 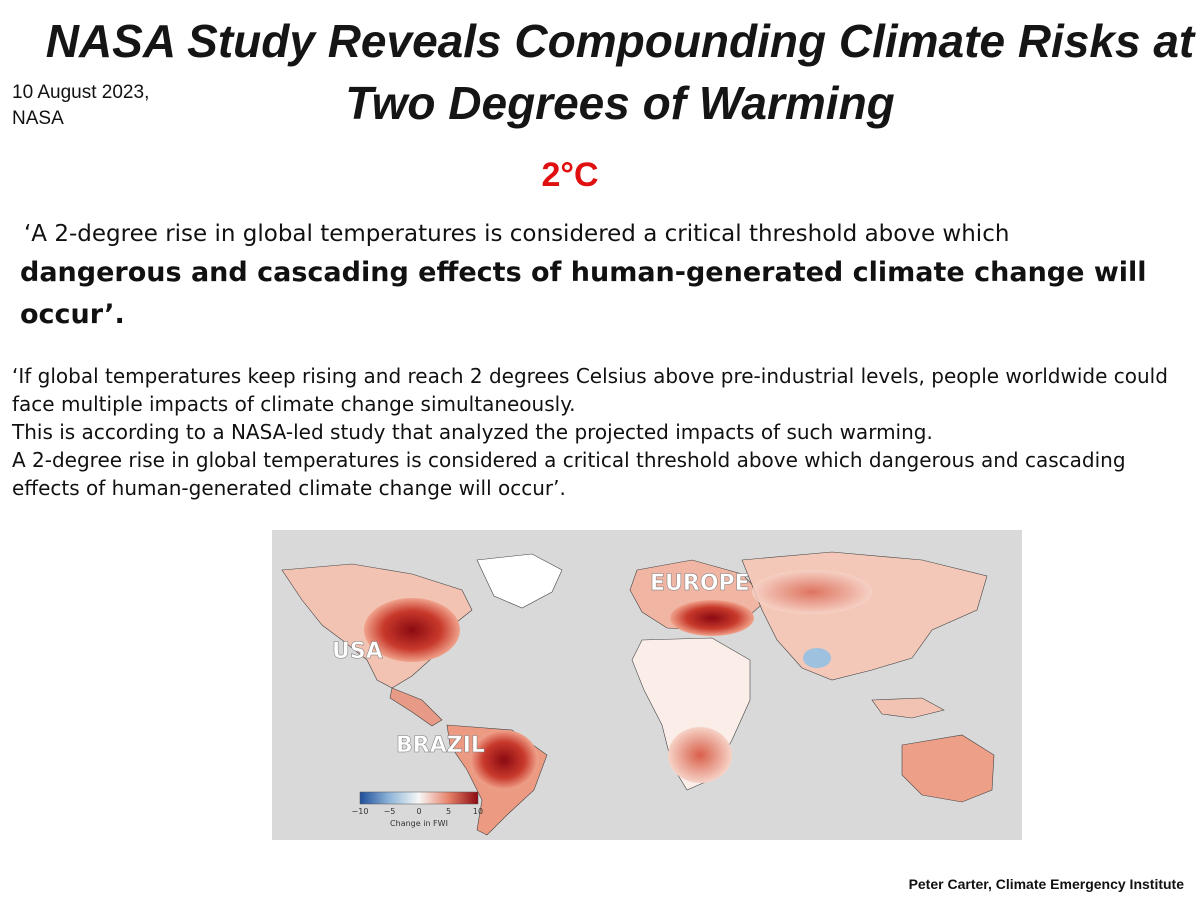 What do you see at coordinates (448, 811) in the screenshot?
I see `colorbar-tick: 5` at bounding box center [448, 811].